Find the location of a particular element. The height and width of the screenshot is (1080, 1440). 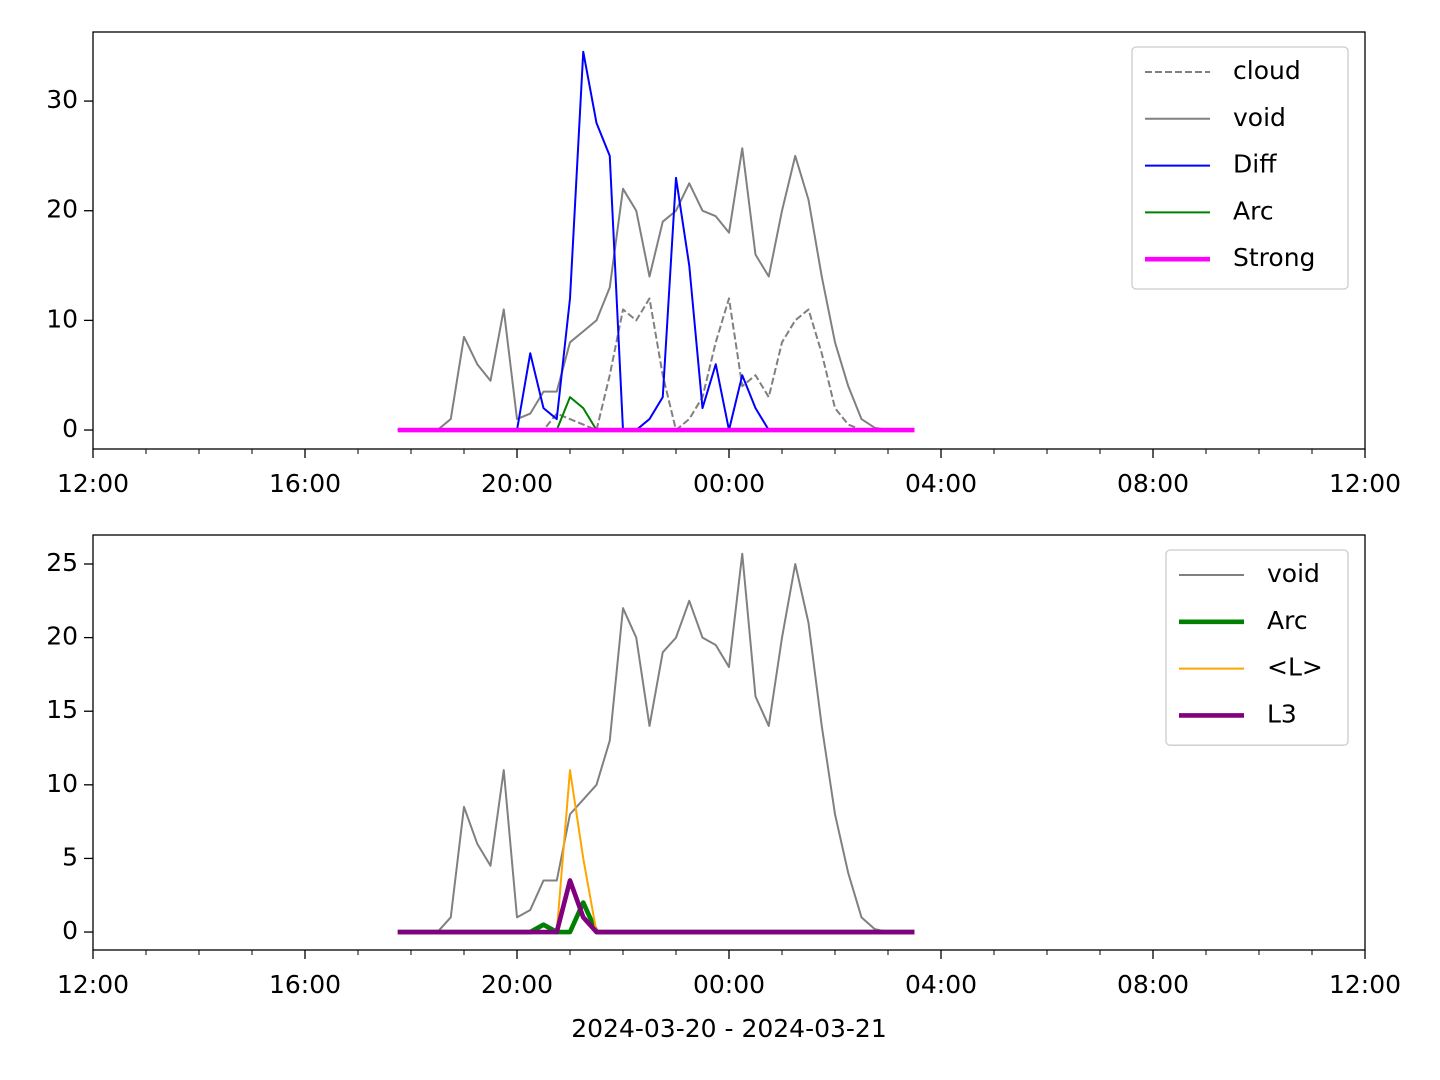

legend-label: cloud is located at coordinates (1267, 70).